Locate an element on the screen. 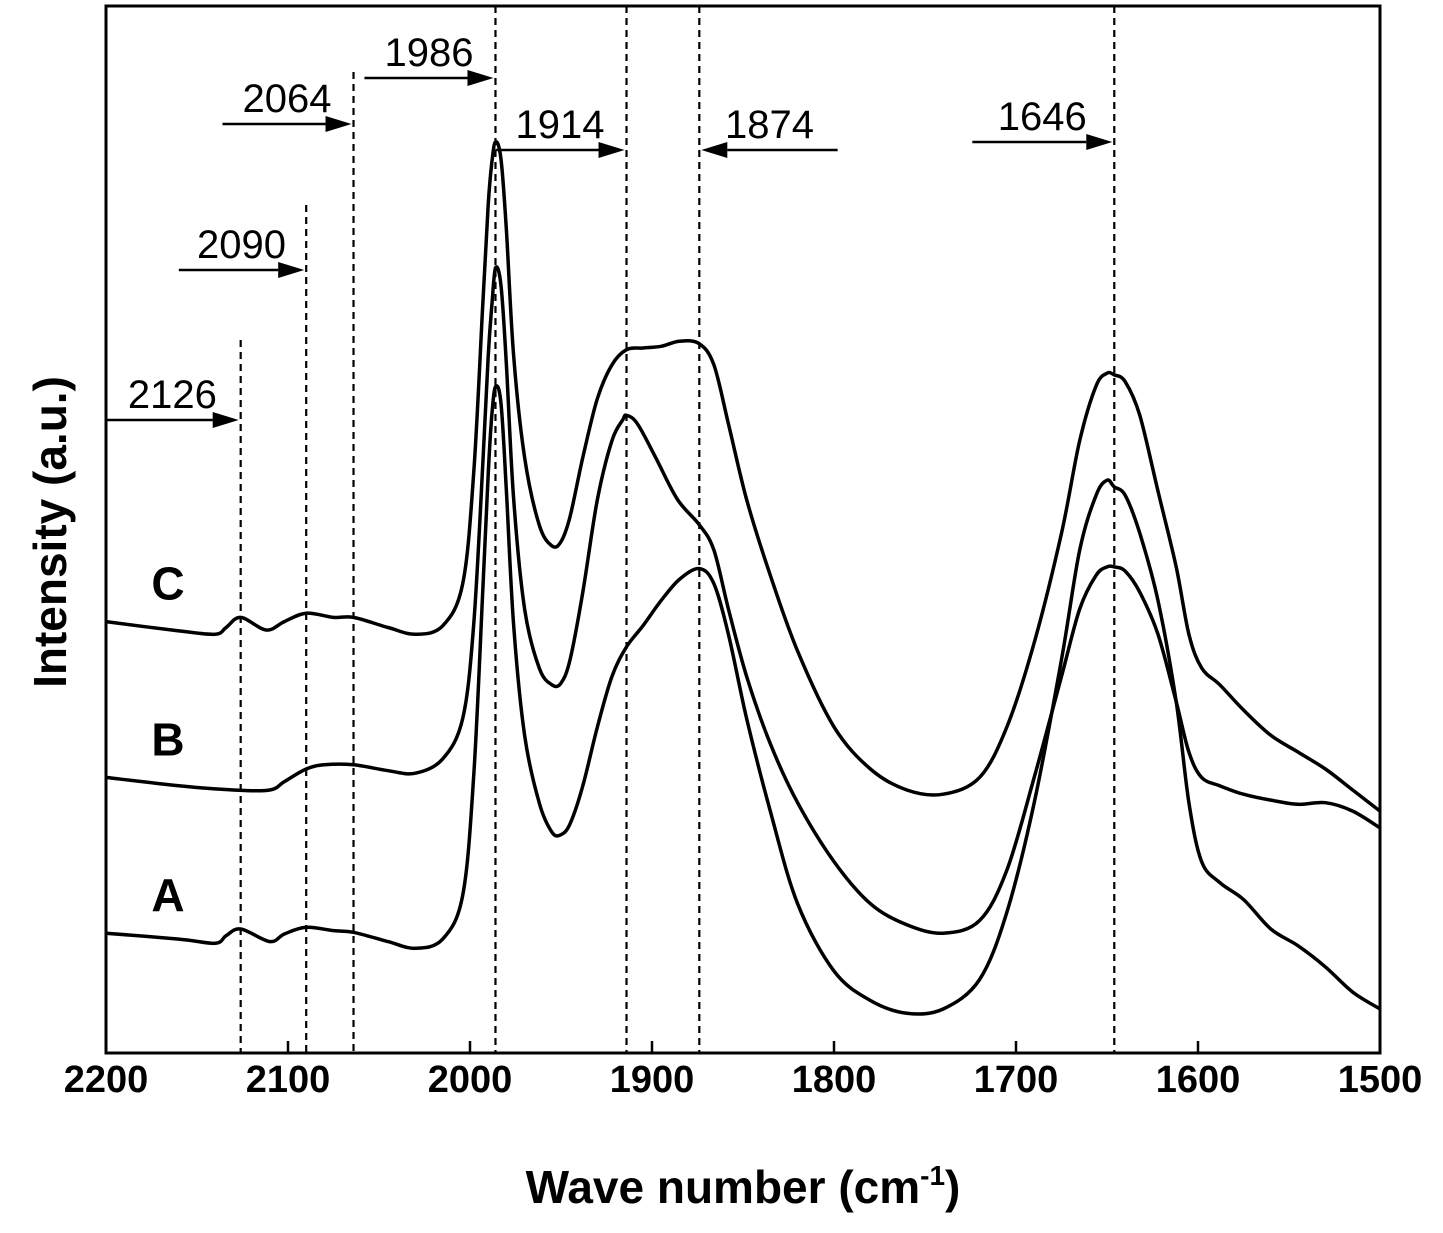  arrow-head-2090 is located at coordinates (291, 270).